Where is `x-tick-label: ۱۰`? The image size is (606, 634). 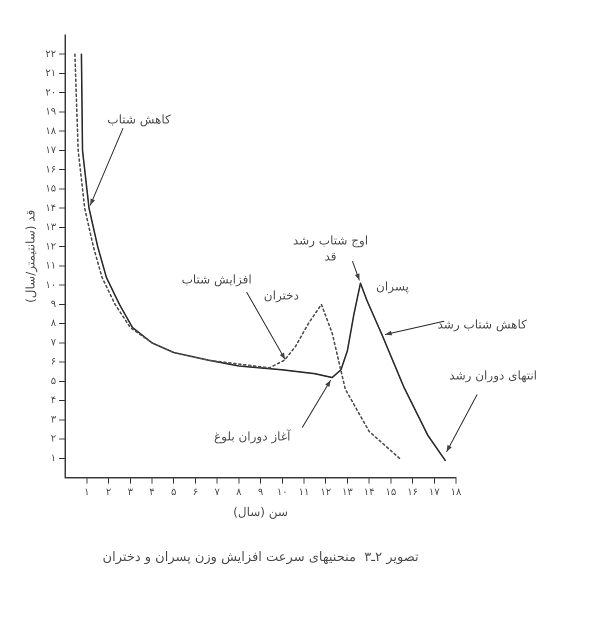
x-tick-label: ۱۰ is located at coordinates (282, 492).